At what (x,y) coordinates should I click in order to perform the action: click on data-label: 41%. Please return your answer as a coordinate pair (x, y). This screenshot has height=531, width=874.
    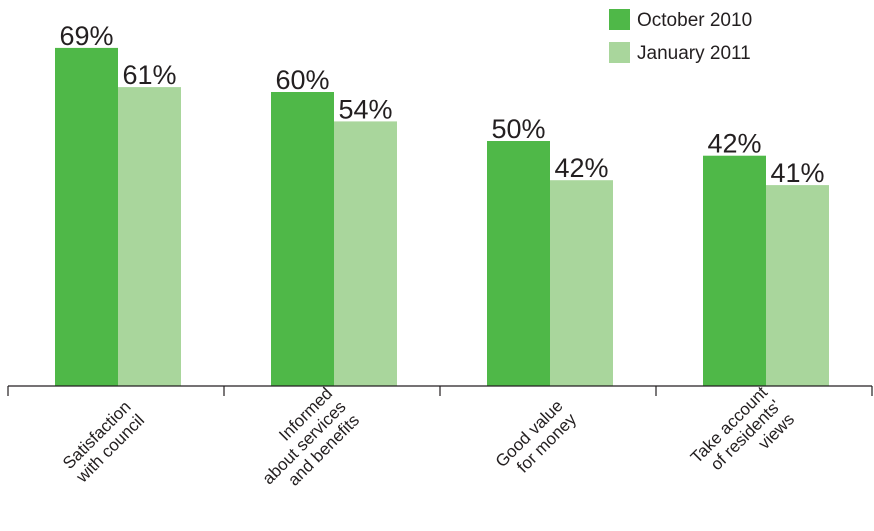
    Looking at the image, I should click on (797, 173).